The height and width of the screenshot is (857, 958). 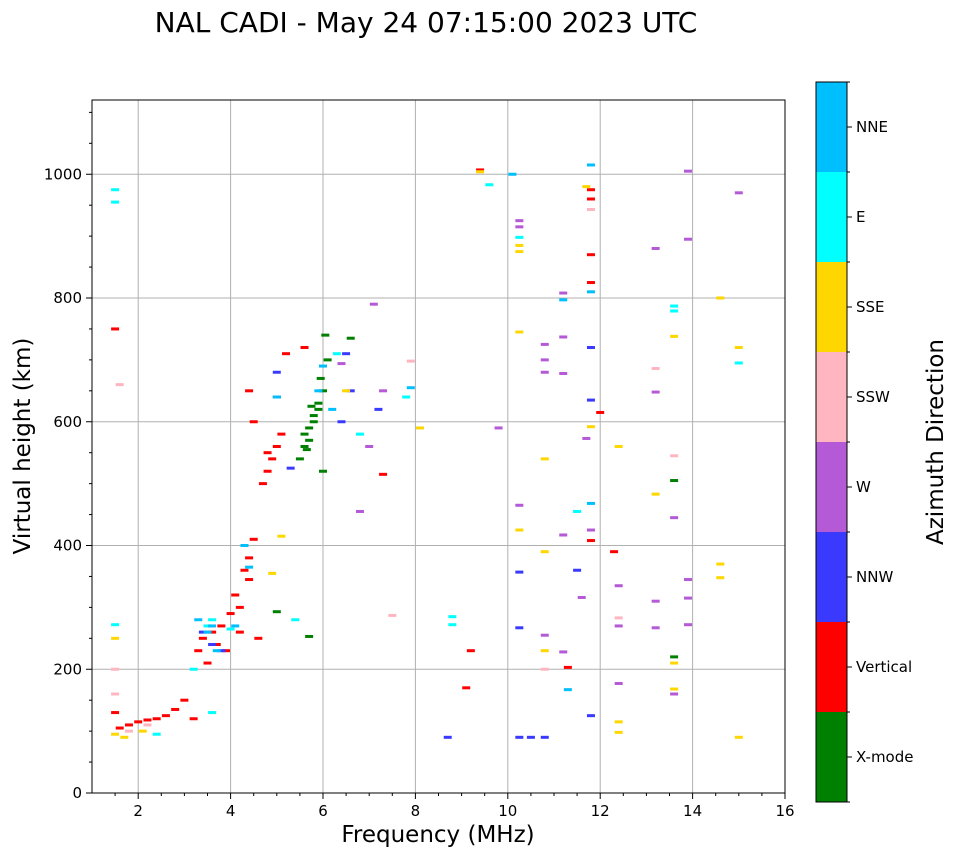 I want to click on y-tick-label: 800, so click(x=67, y=298).